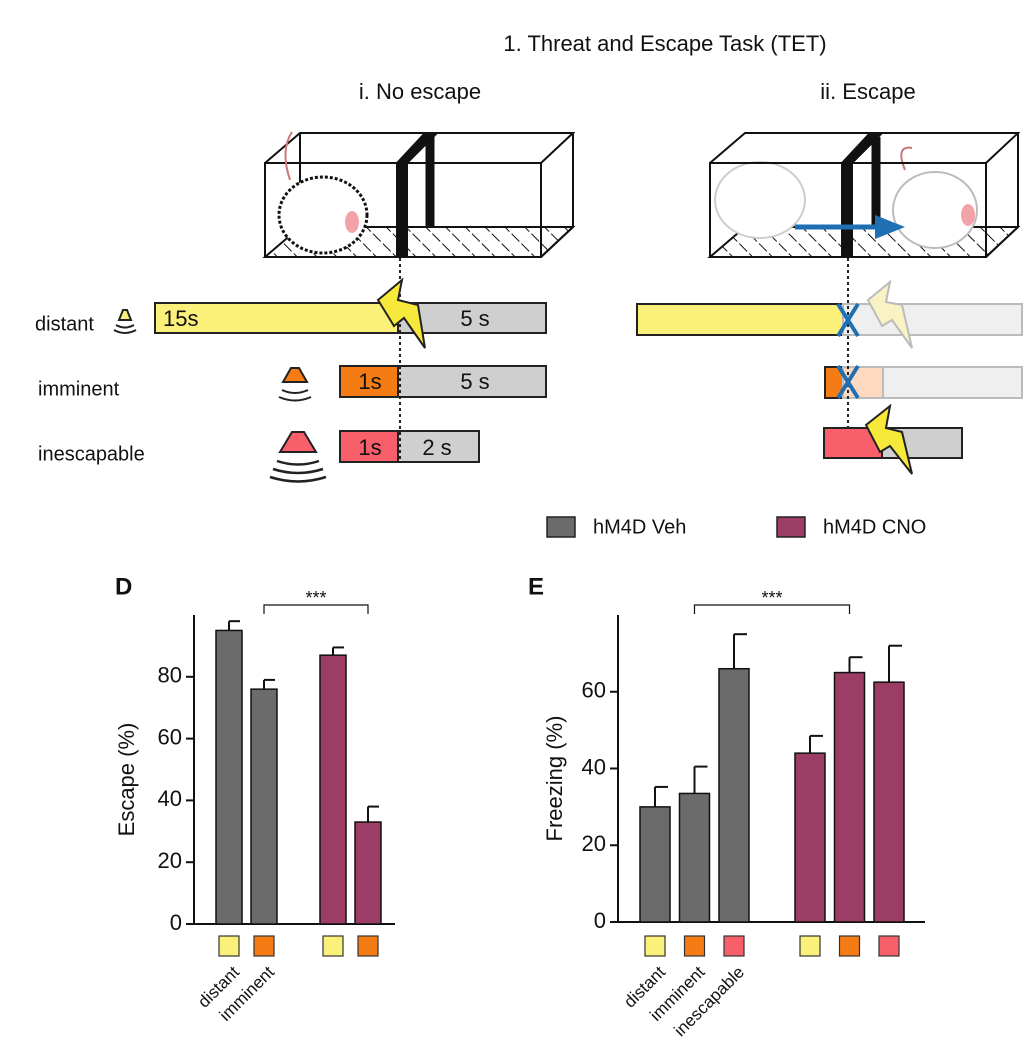 The width and height of the screenshot is (1033, 1056). I want to click on subtitle: i. No escape, so click(420, 91).